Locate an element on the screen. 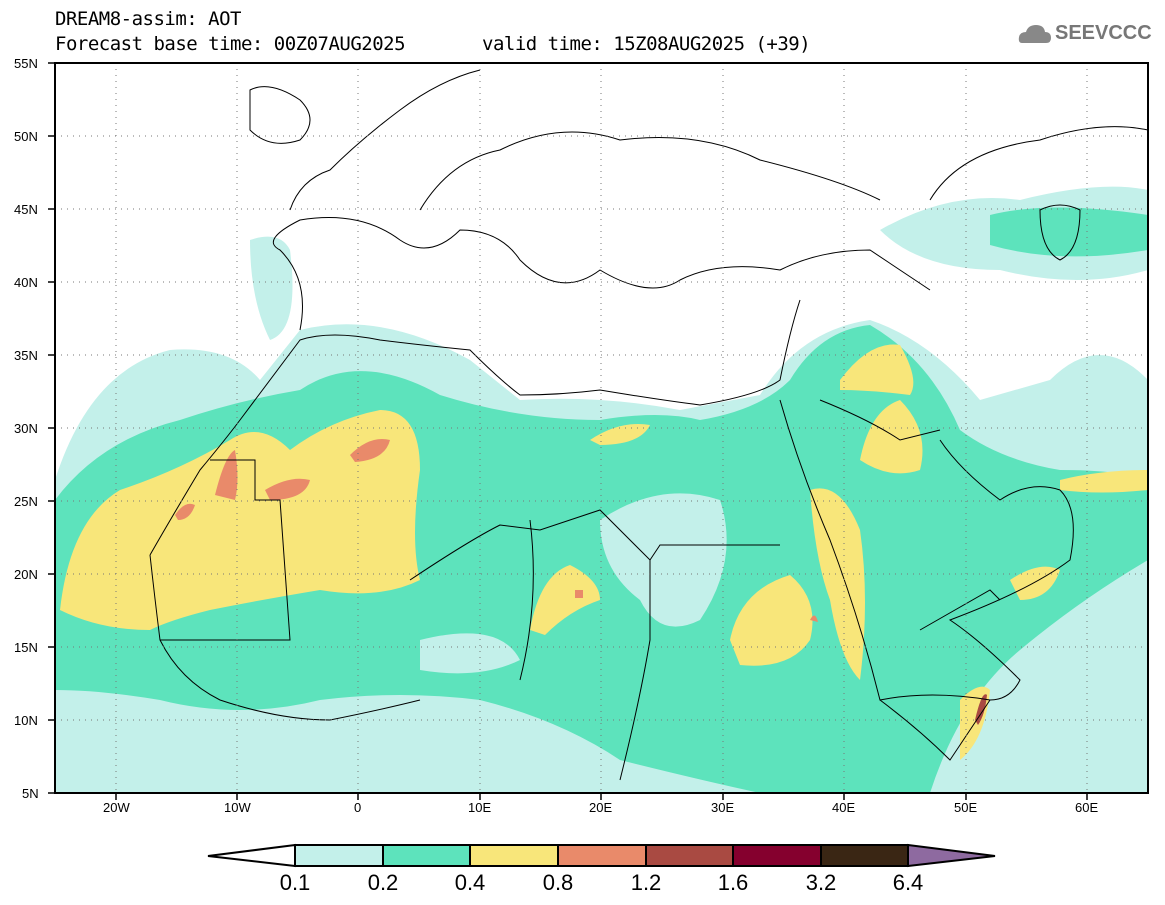 This screenshot has width=1165, height=905. lon-label: 10W is located at coordinates (237, 807).